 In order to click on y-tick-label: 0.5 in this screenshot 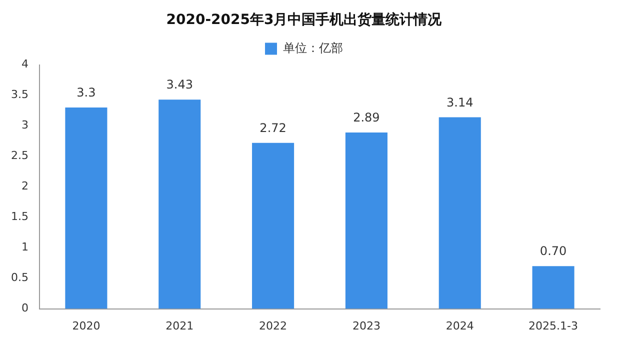, I will do `click(19, 277)`.